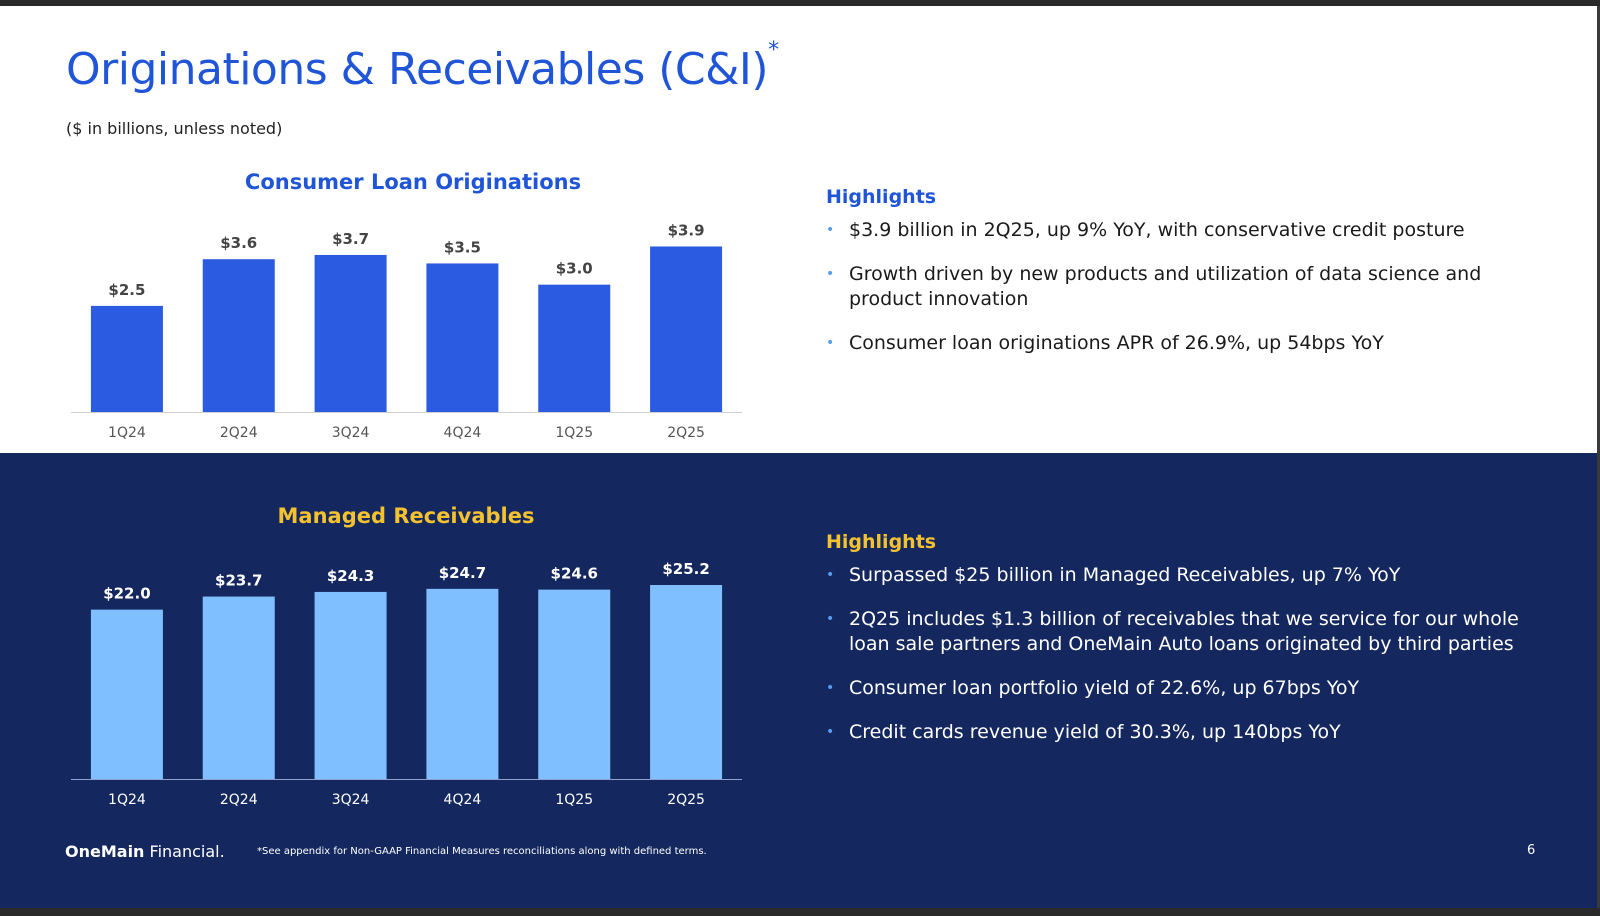 Image resolution: width=1600 pixels, height=916 pixels. Describe the element at coordinates (126, 594) in the screenshot. I see `data-label: $22.0` at that location.